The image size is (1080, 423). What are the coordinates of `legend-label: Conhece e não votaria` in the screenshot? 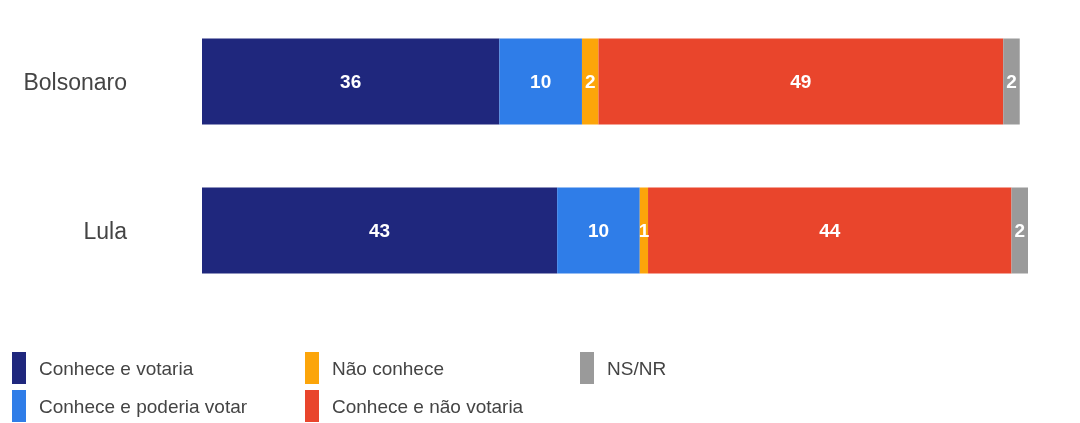 It's located at (428, 406).